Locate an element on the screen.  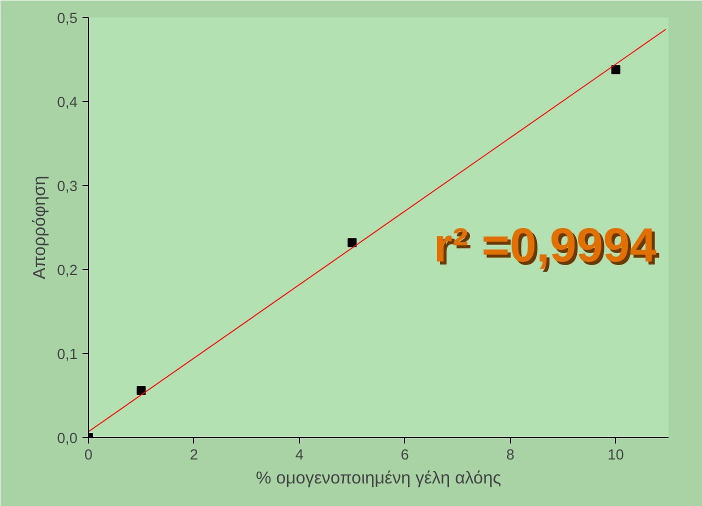
y-tick-label: 0,2 is located at coordinates (67, 271).